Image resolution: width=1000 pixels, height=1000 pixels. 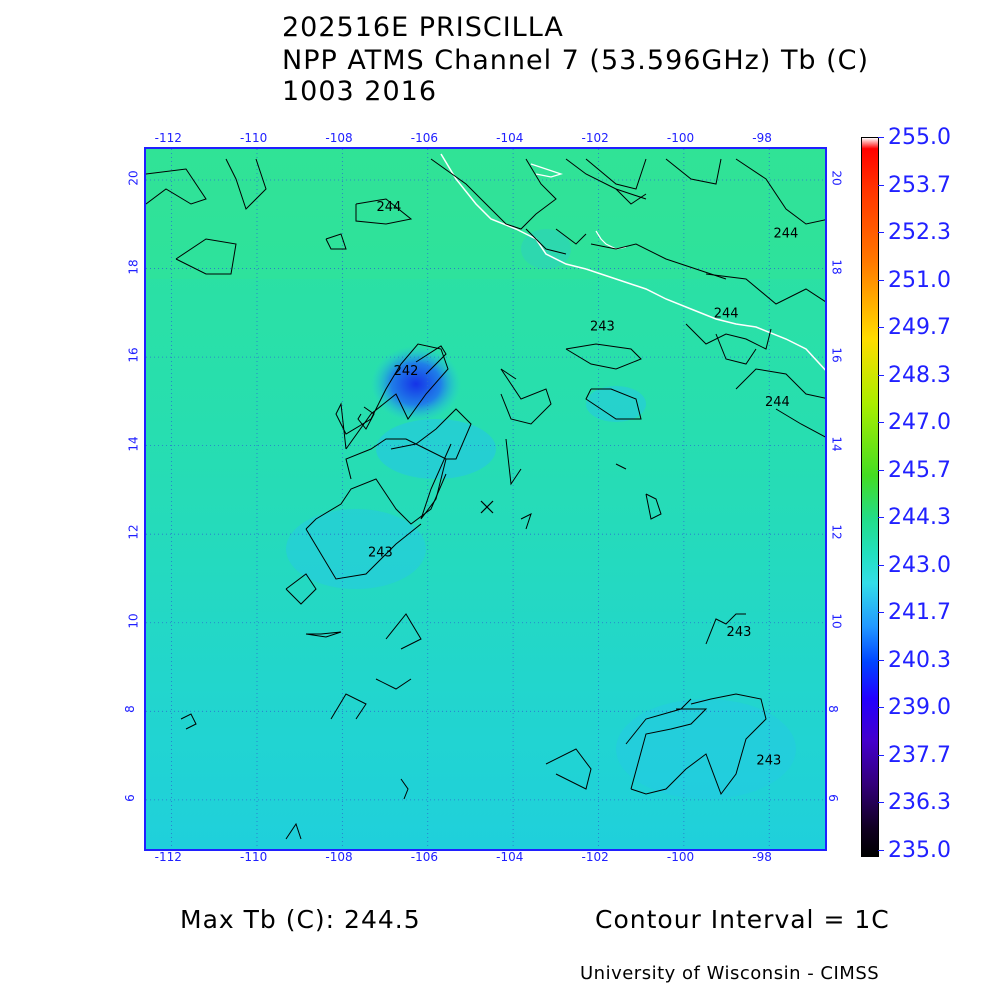 I want to click on cold-region-southeast, so click(x=706, y=749).